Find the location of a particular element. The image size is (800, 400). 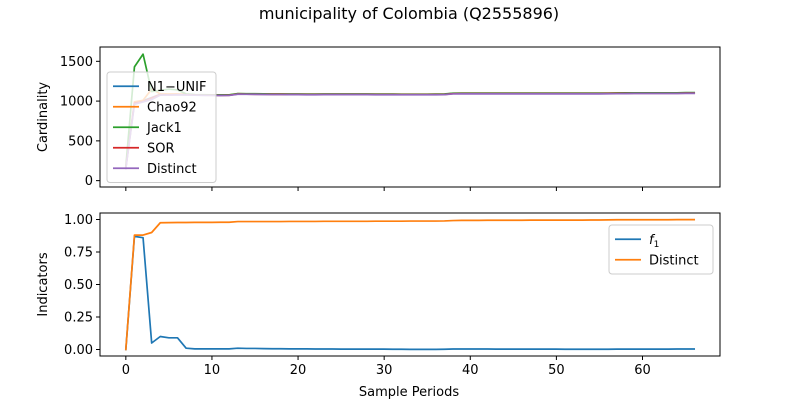

legend: f1 Distinct is located at coordinates (661, 249).